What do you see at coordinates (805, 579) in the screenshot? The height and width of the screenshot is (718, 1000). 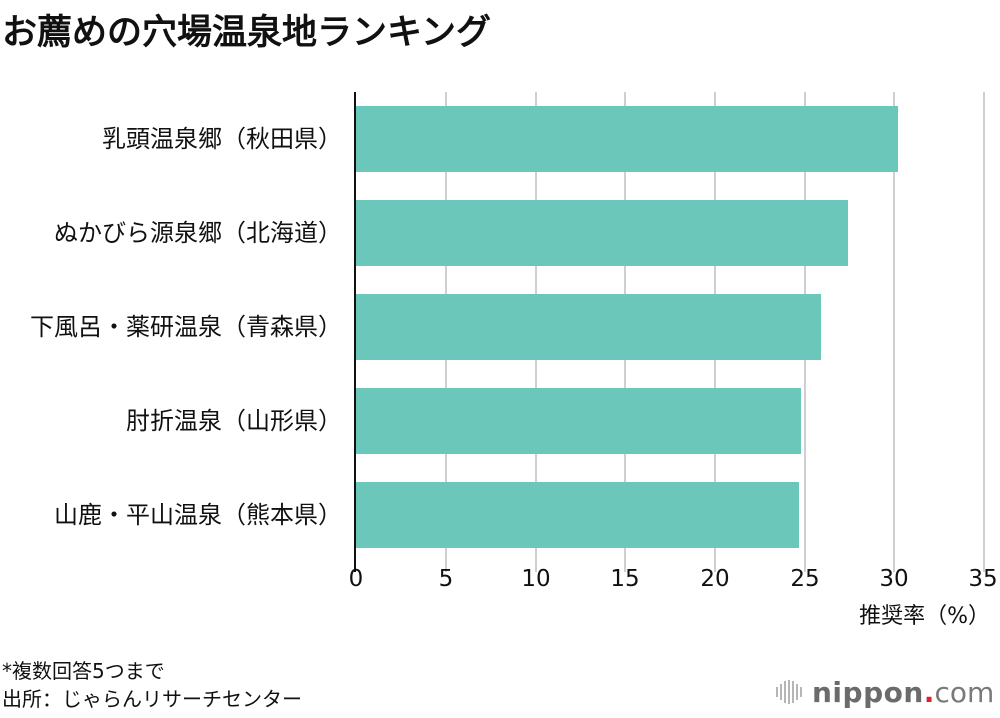 I see `x-tick: 25` at bounding box center [805, 579].